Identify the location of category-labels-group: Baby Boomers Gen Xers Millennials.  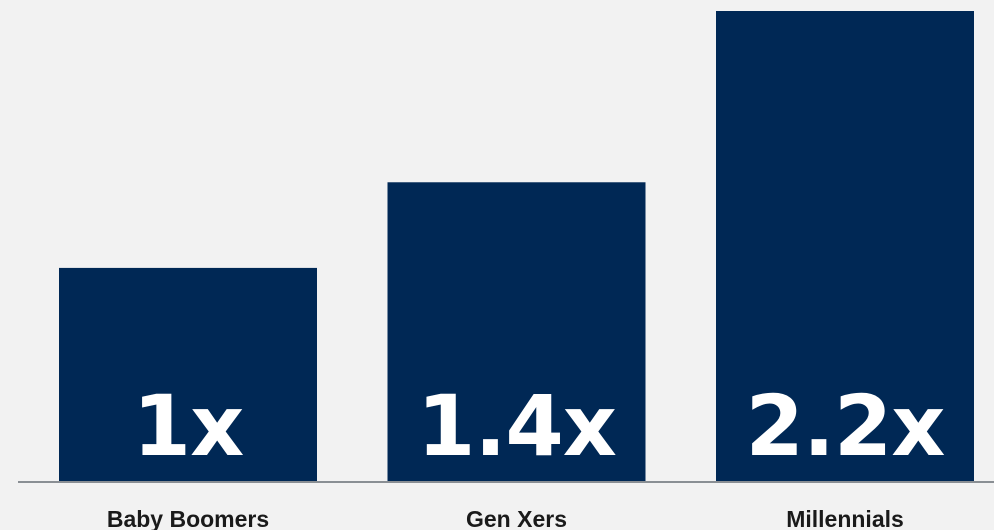
(505, 518).